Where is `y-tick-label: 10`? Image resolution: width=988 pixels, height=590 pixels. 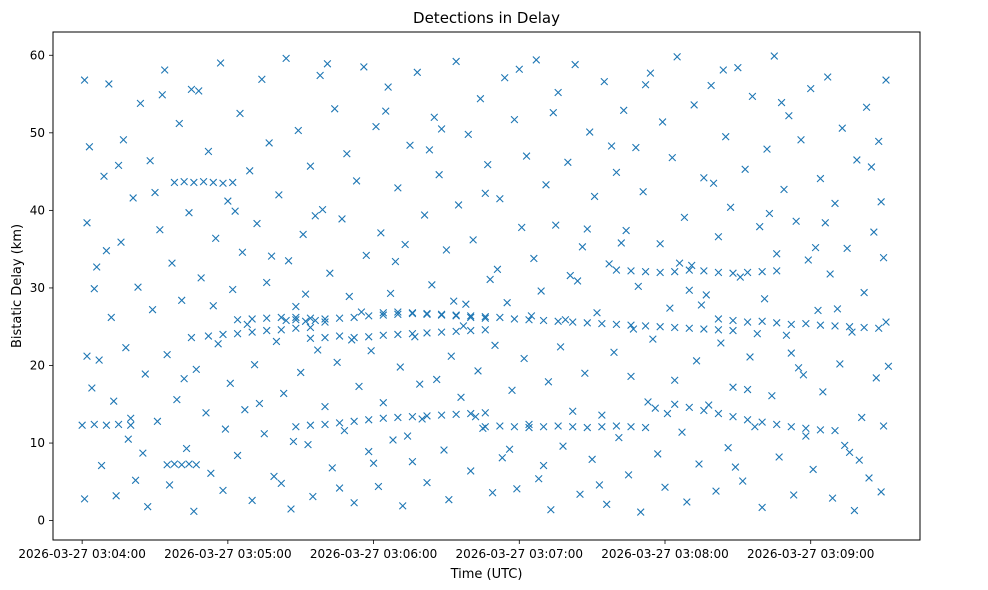
y-tick-label: 10 is located at coordinates (37, 443).